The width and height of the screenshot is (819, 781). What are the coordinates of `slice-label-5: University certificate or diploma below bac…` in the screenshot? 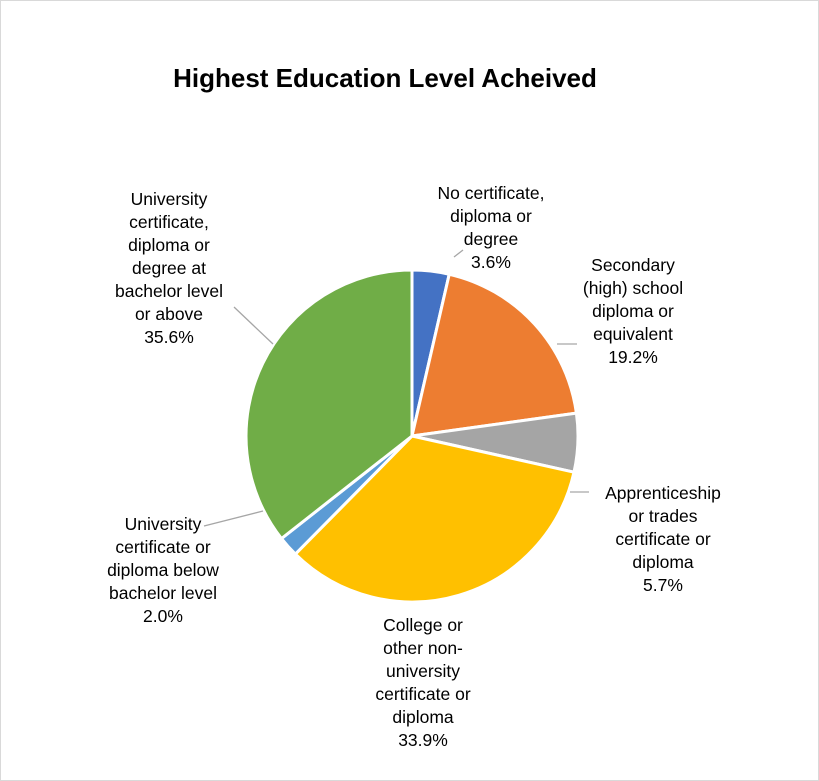 It's located at (163, 570).